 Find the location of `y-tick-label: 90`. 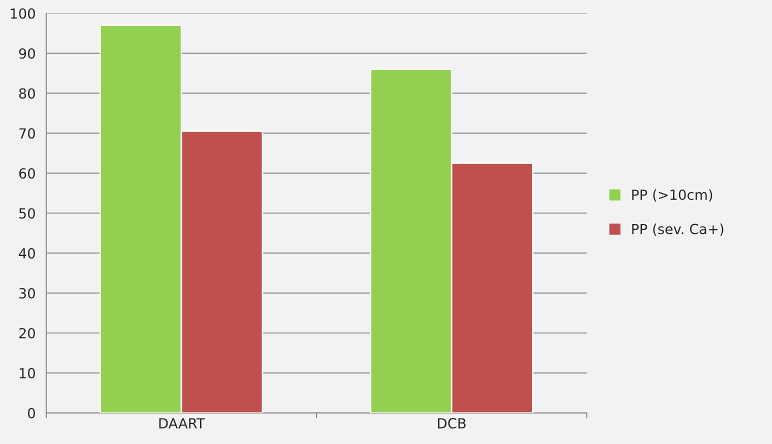

y-tick-label: 90 is located at coordinates (27, 53).